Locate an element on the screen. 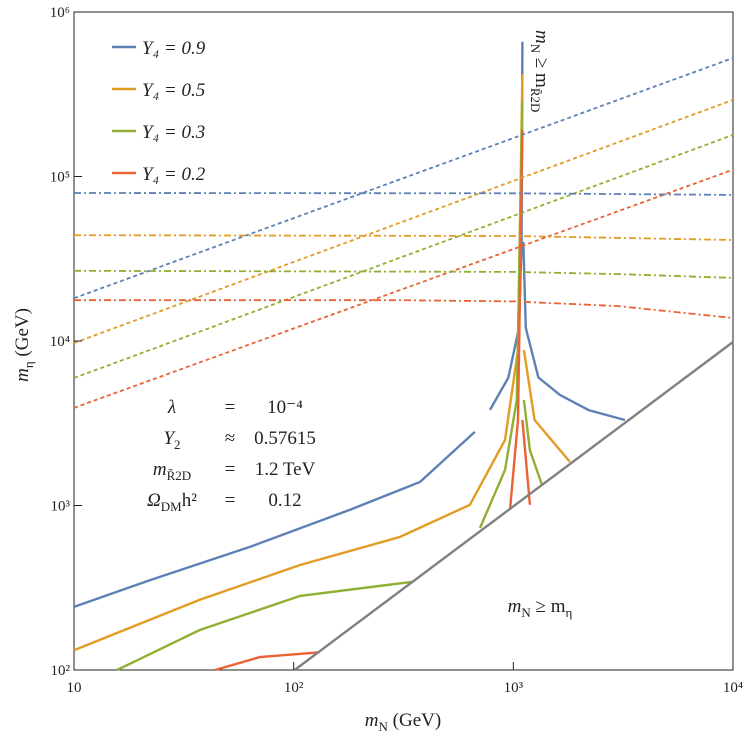  parameter-value: 0.12 is located at coordinates (284, 500).